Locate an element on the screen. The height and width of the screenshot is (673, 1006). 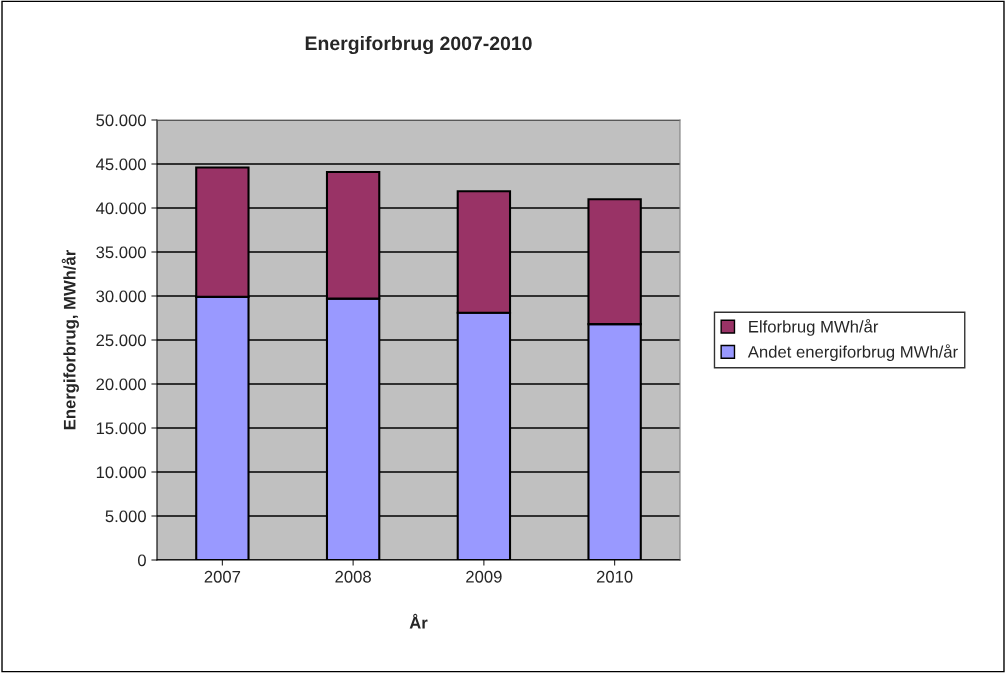
x-tick-label: 2010 is located at coordinates (614, 576).